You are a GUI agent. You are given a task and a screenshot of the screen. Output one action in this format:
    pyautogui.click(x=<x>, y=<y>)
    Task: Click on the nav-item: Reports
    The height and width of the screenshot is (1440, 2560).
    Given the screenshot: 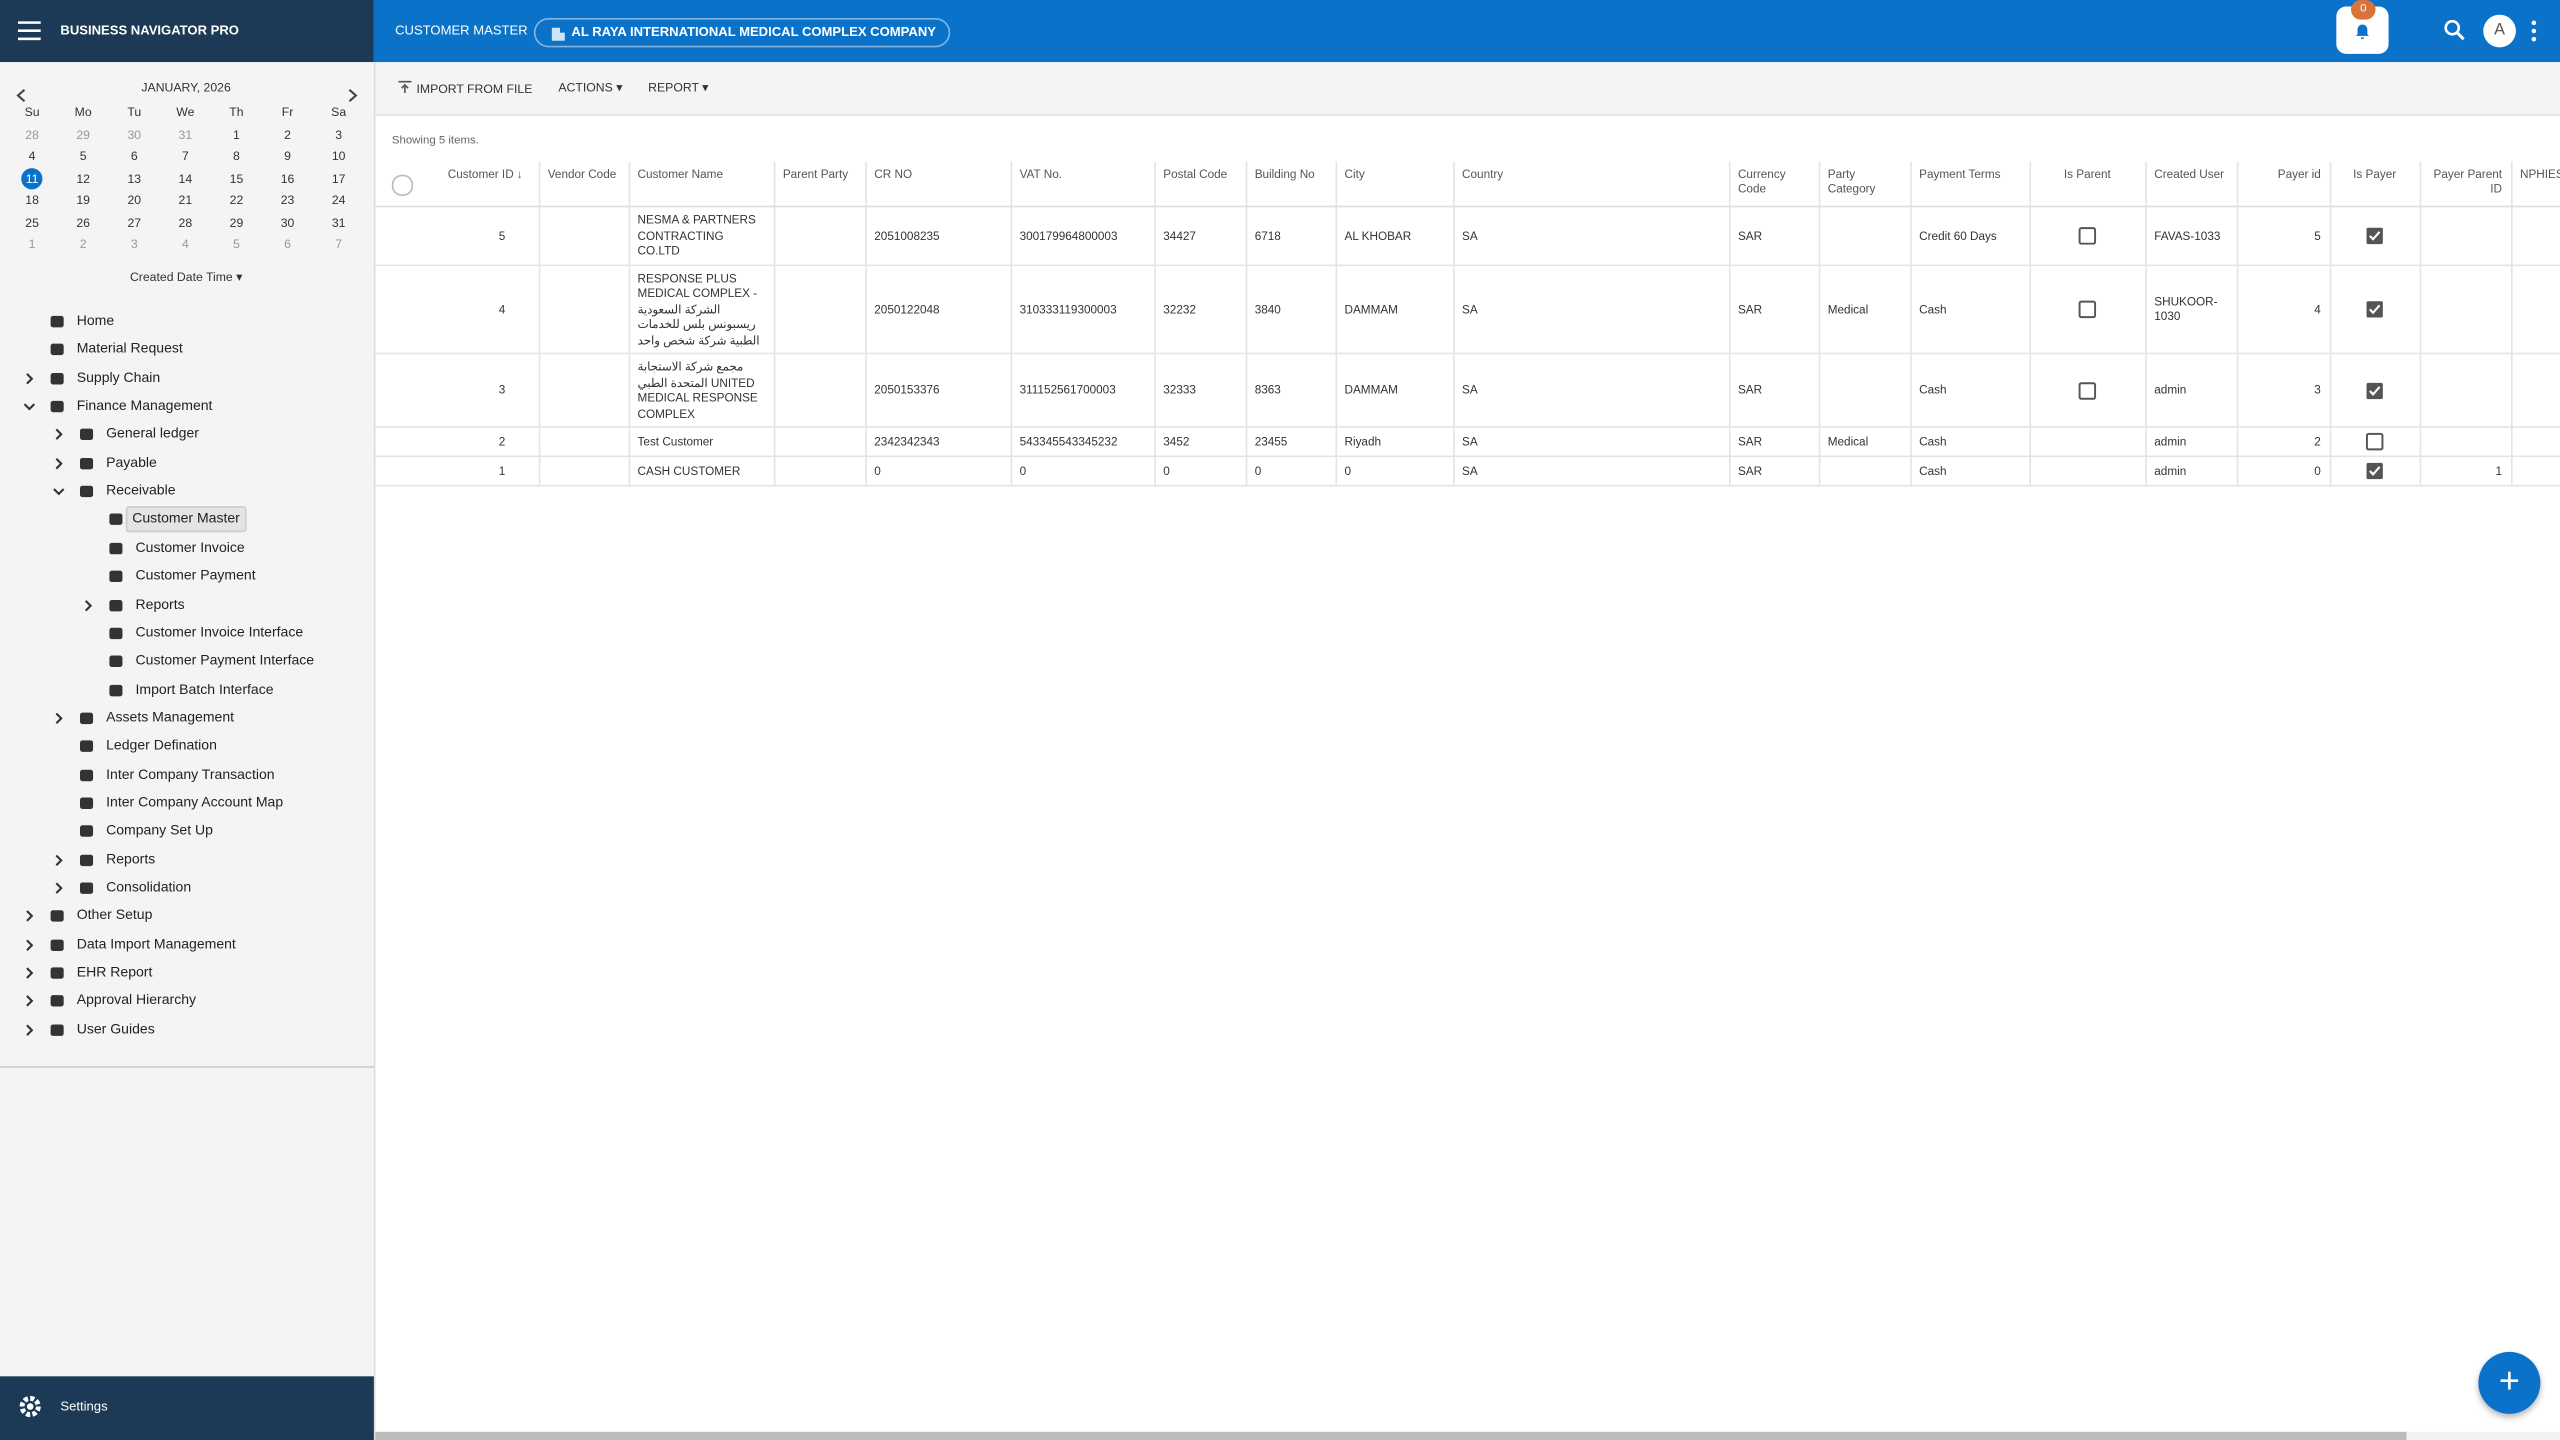 What is the action you would take?
    pyautogui.click(x=187, y=859)
    